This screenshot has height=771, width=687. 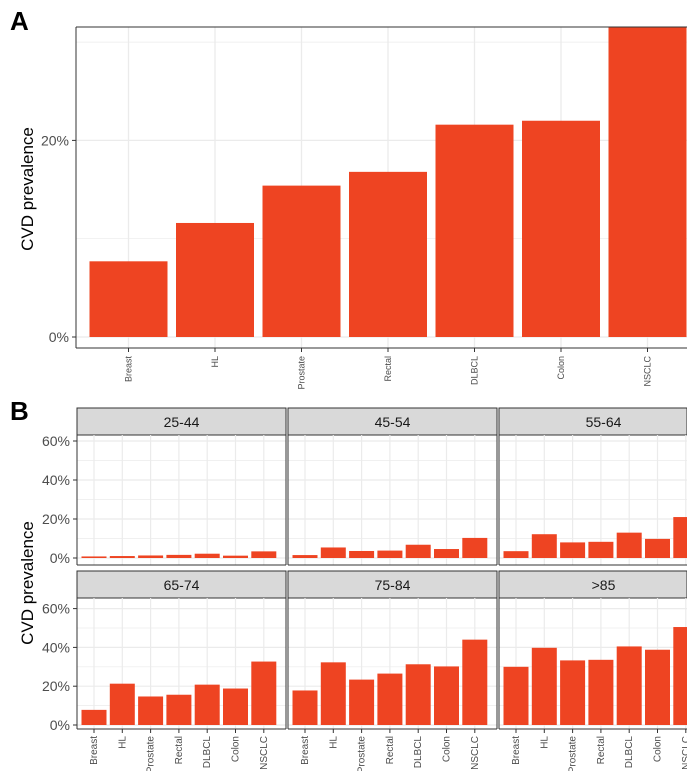 What do you see at coordinates (561, 368) in the screenshot?
I see `panel-a-x-tick-label-colon: Colon` at bounding box center [561, 368].